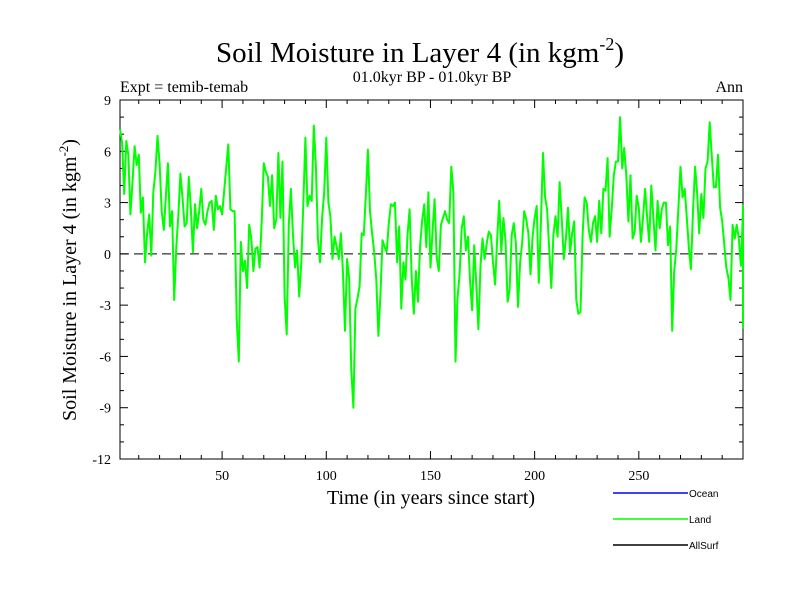  Describe the element at coordinates (222, 476) in the screenshot. I see `x-tick-label: 50` at that location.